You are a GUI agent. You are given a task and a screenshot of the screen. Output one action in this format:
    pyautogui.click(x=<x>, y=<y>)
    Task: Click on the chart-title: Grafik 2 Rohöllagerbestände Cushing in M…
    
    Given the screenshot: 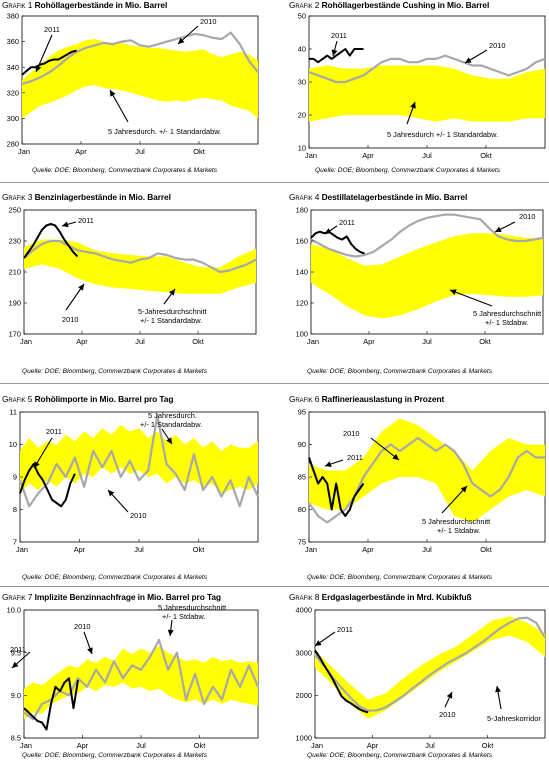 What is the action you would take?
    pyautogui.click(x=389, y=5)
    